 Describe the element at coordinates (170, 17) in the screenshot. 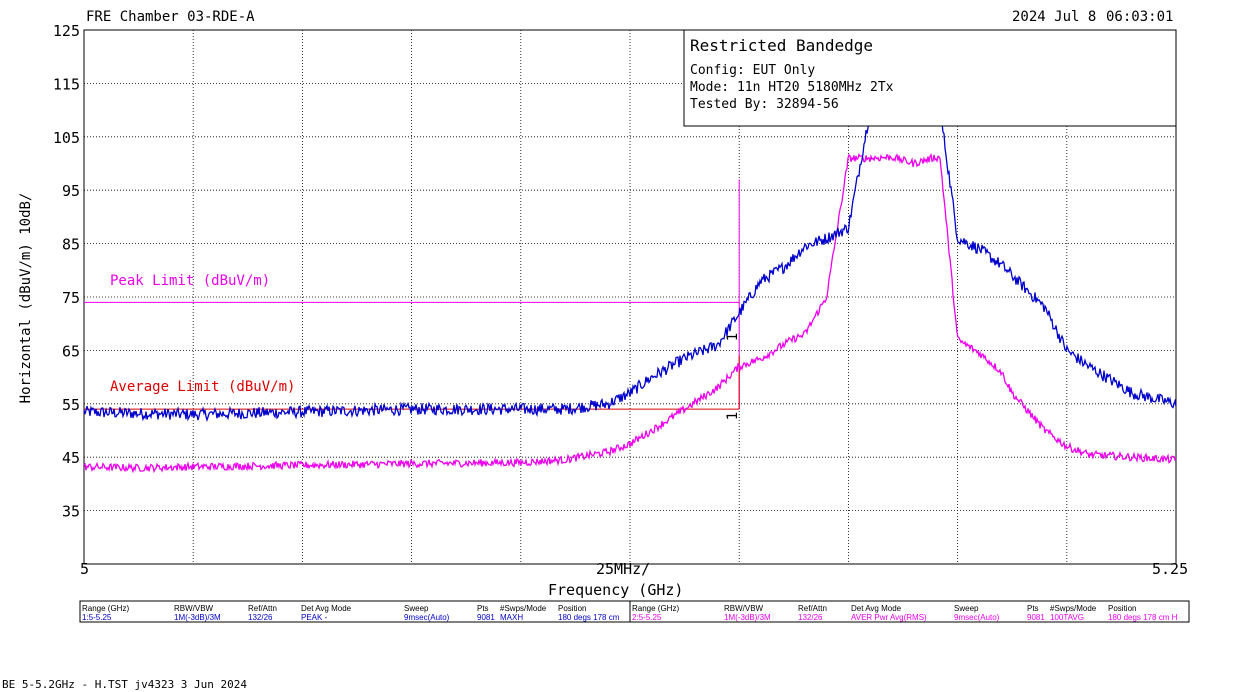

I see `chamber-title: FRE Chamber 03-RDE-A` at that location.